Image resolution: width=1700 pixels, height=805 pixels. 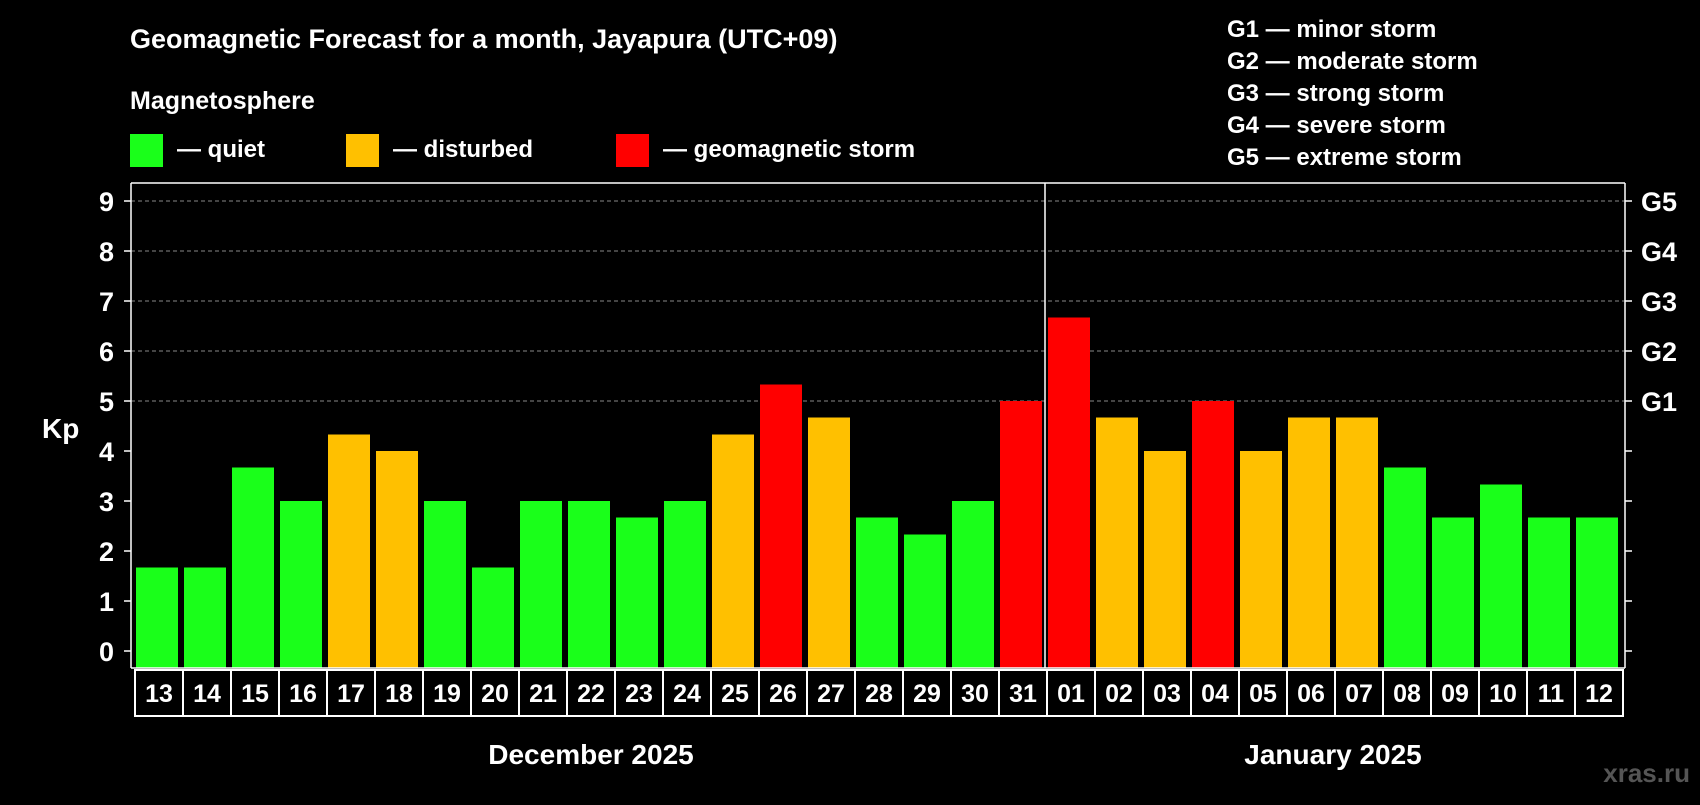 What do you see at coordinates (1659, 252) in the screenshot?
I see `g-scale-label-G4: G4` at bounding box center [1659, 252].